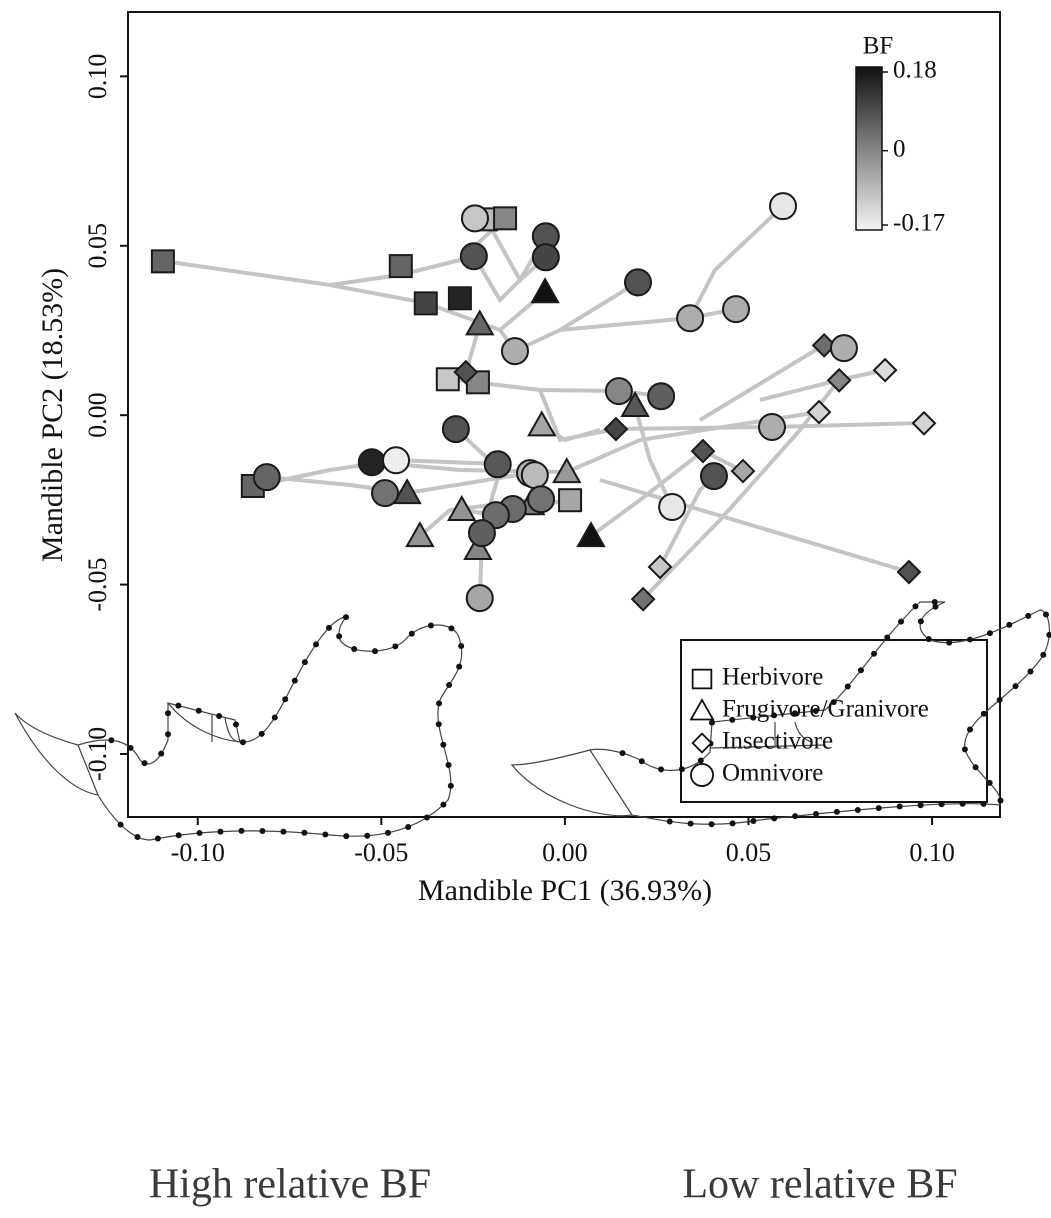 Image resolution: width=1051 pixels, height=1218 pixels. Describe the element at coordinates (97, 584) in the screenshot. I see `y-tick-label: -0.05` at that location.